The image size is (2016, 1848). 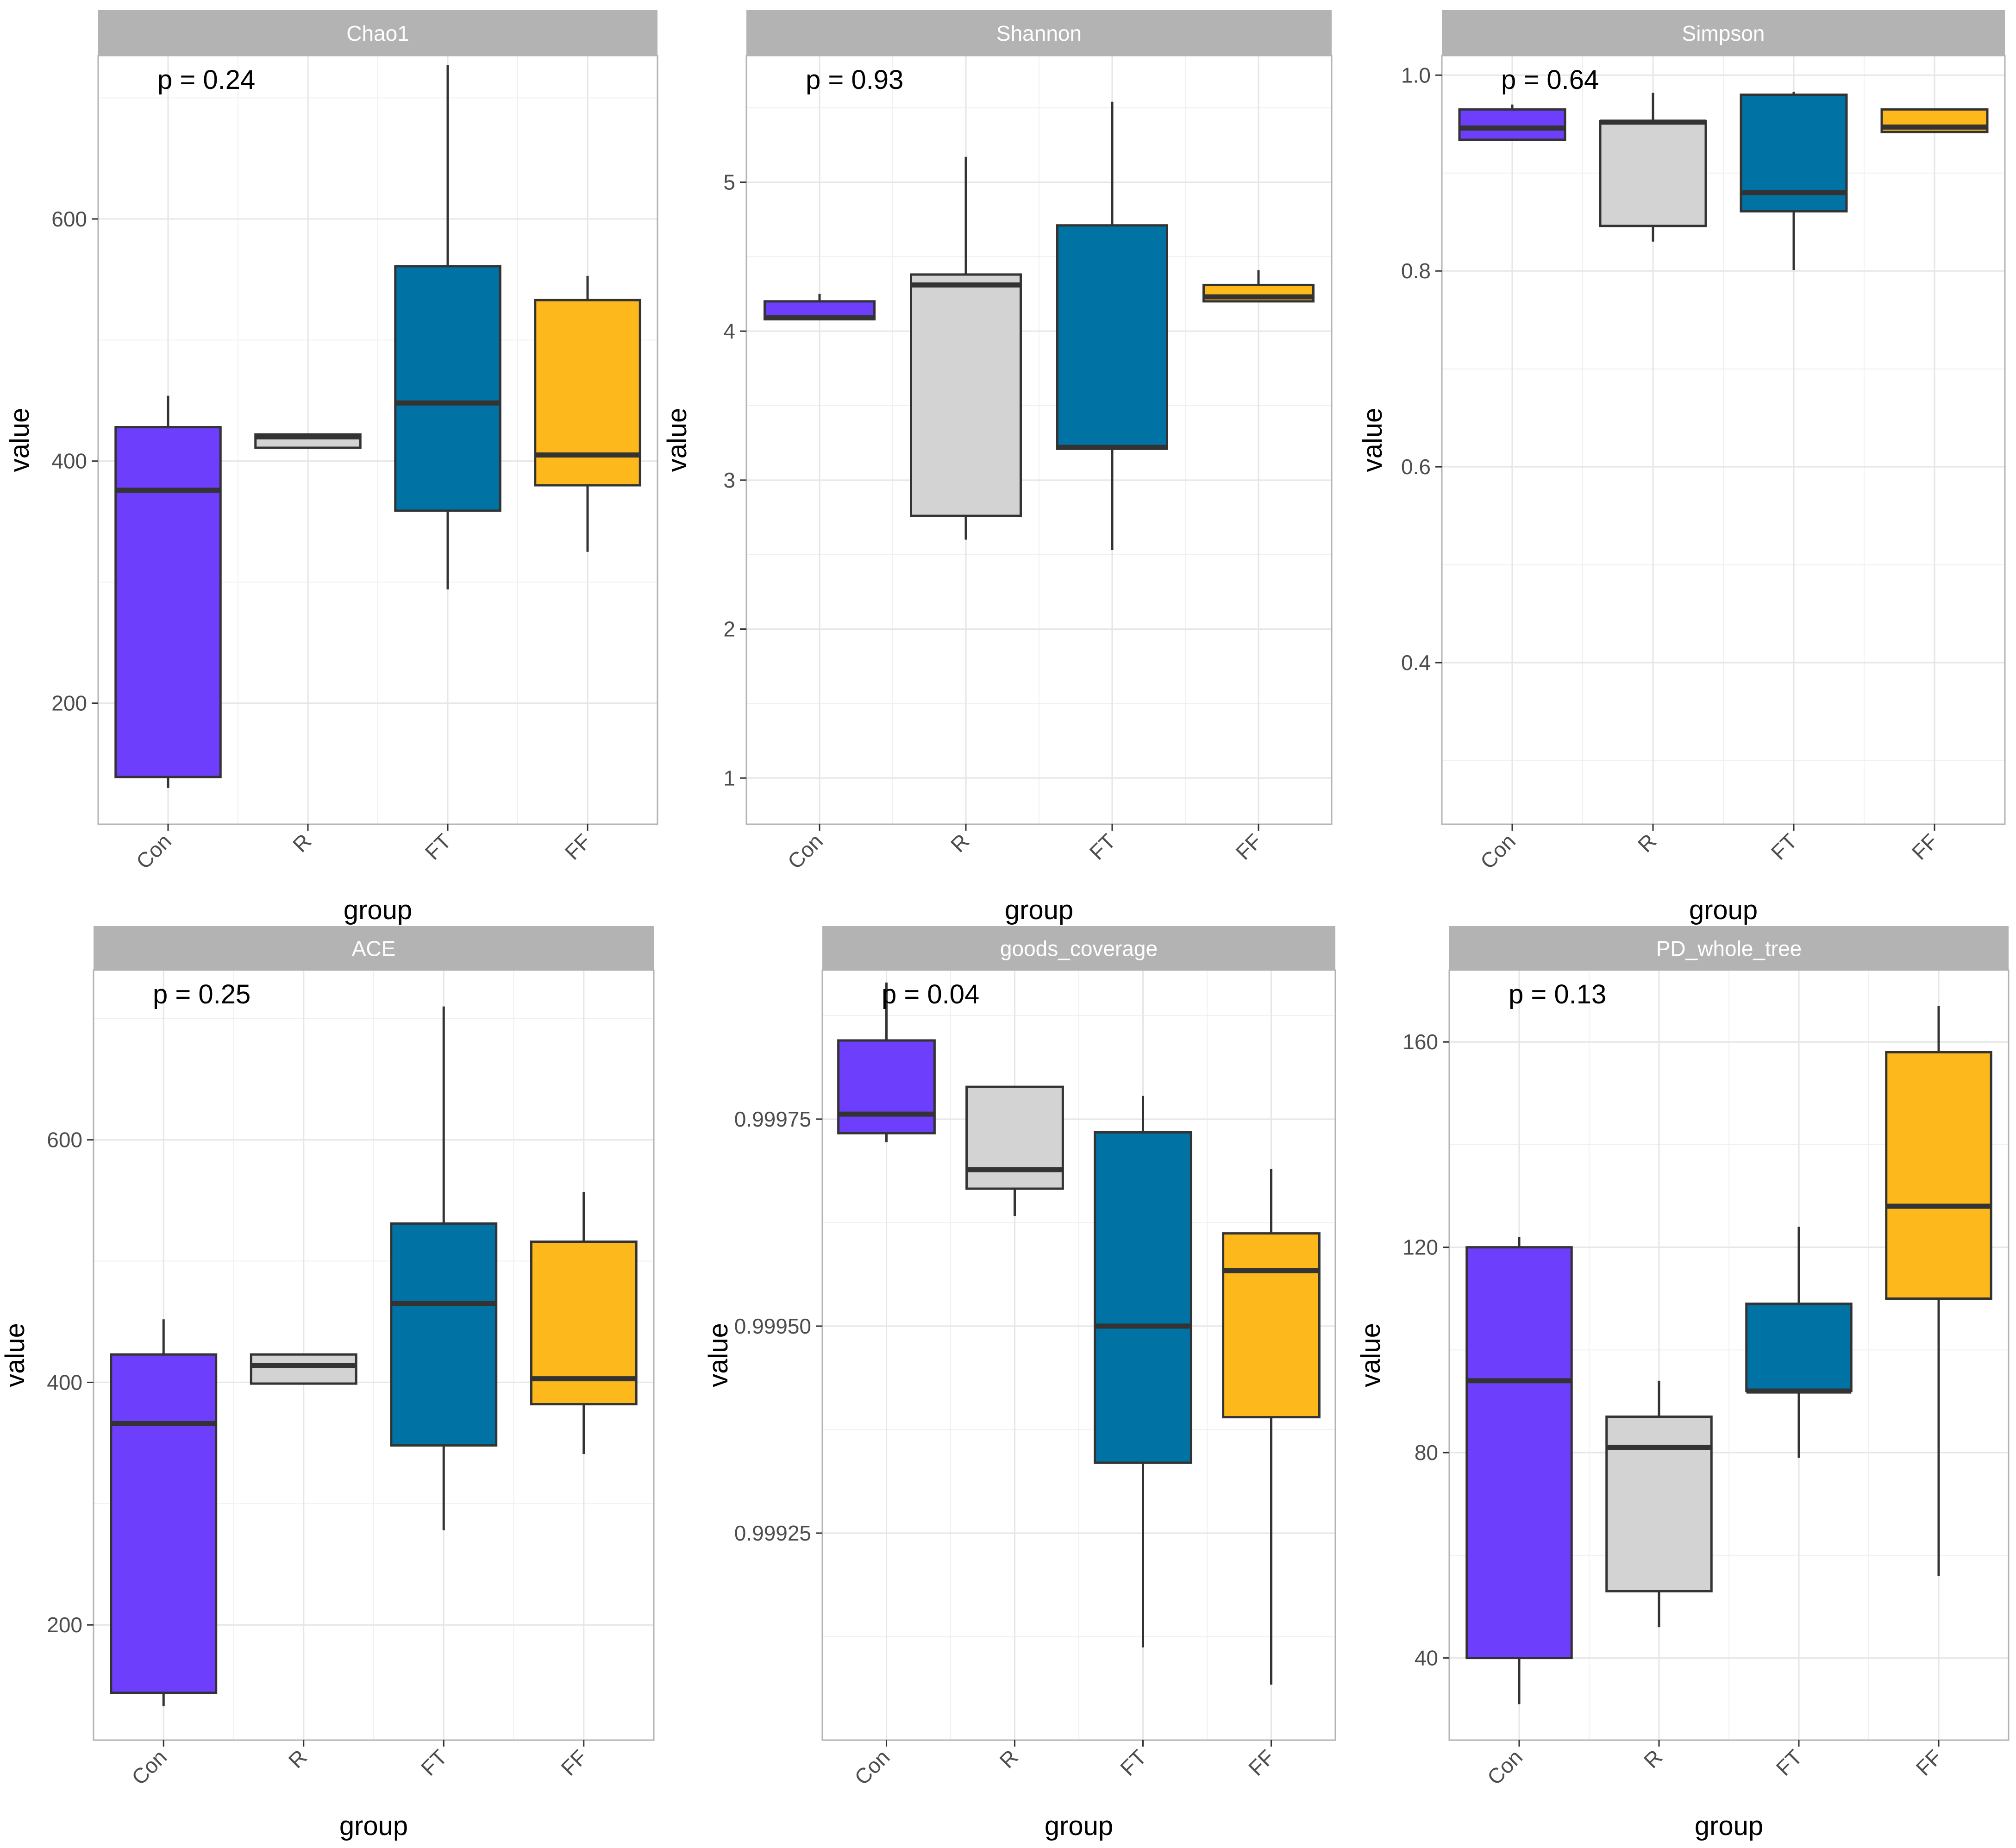 I want to click on facet-title: Chao1, so click(x=377, y=33).